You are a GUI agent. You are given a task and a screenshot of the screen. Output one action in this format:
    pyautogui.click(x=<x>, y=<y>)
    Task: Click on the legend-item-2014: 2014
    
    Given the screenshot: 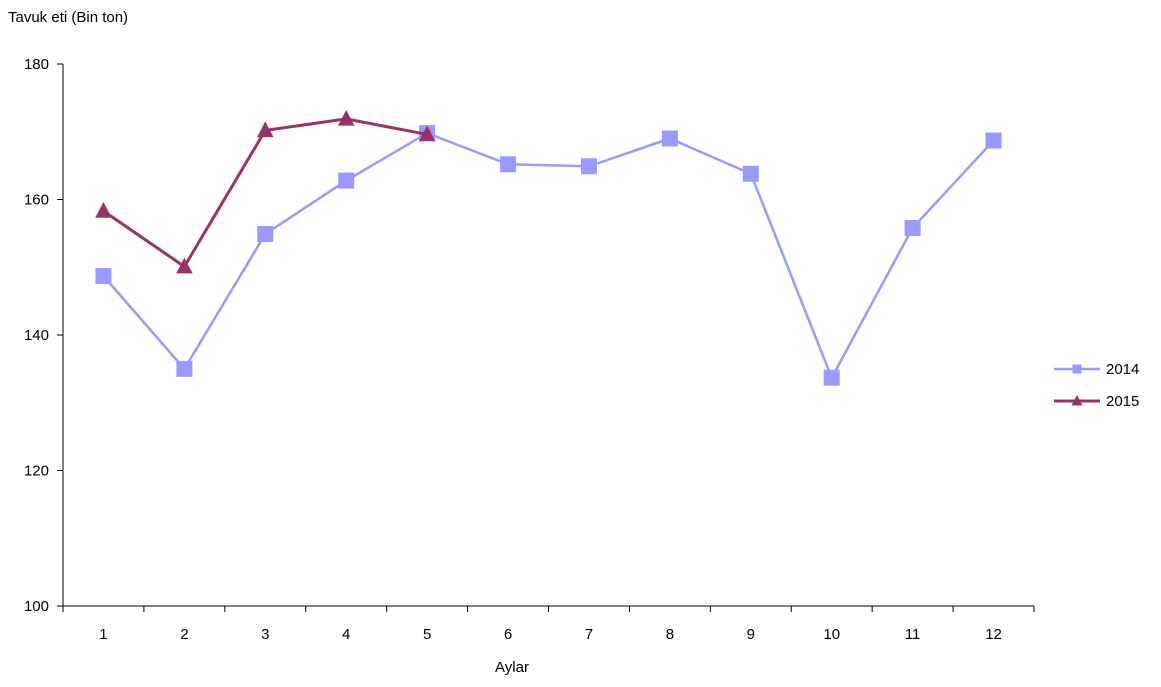 What is the action you would take?
    pyautogui.click(x=1096, y=369)
    